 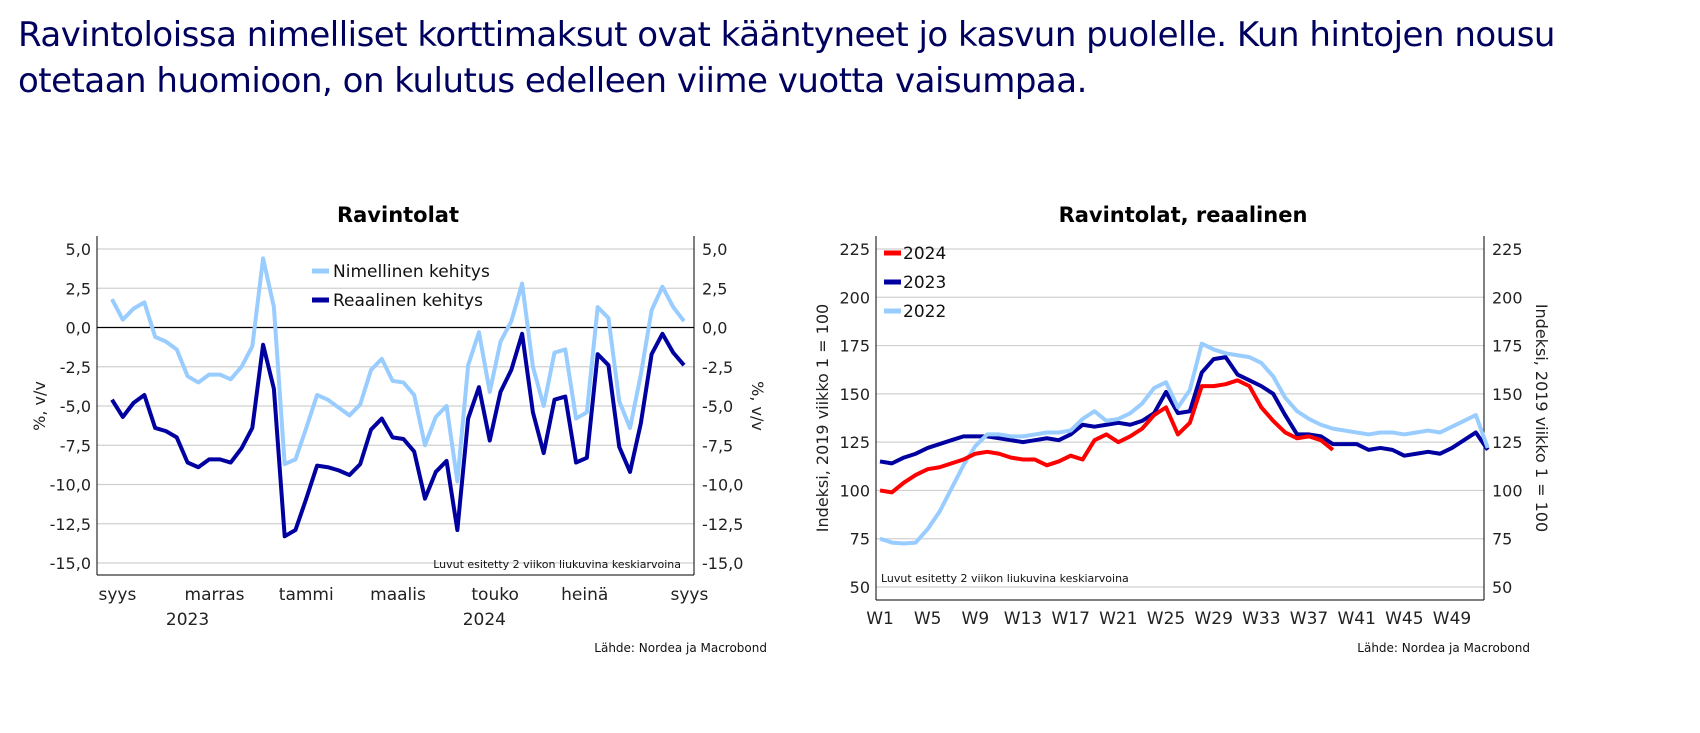 What do you see at coordinates (408, 301) in the screenshot?
I see `legend-label: Reaalinen kehitys` at bounding box center [408, 301].